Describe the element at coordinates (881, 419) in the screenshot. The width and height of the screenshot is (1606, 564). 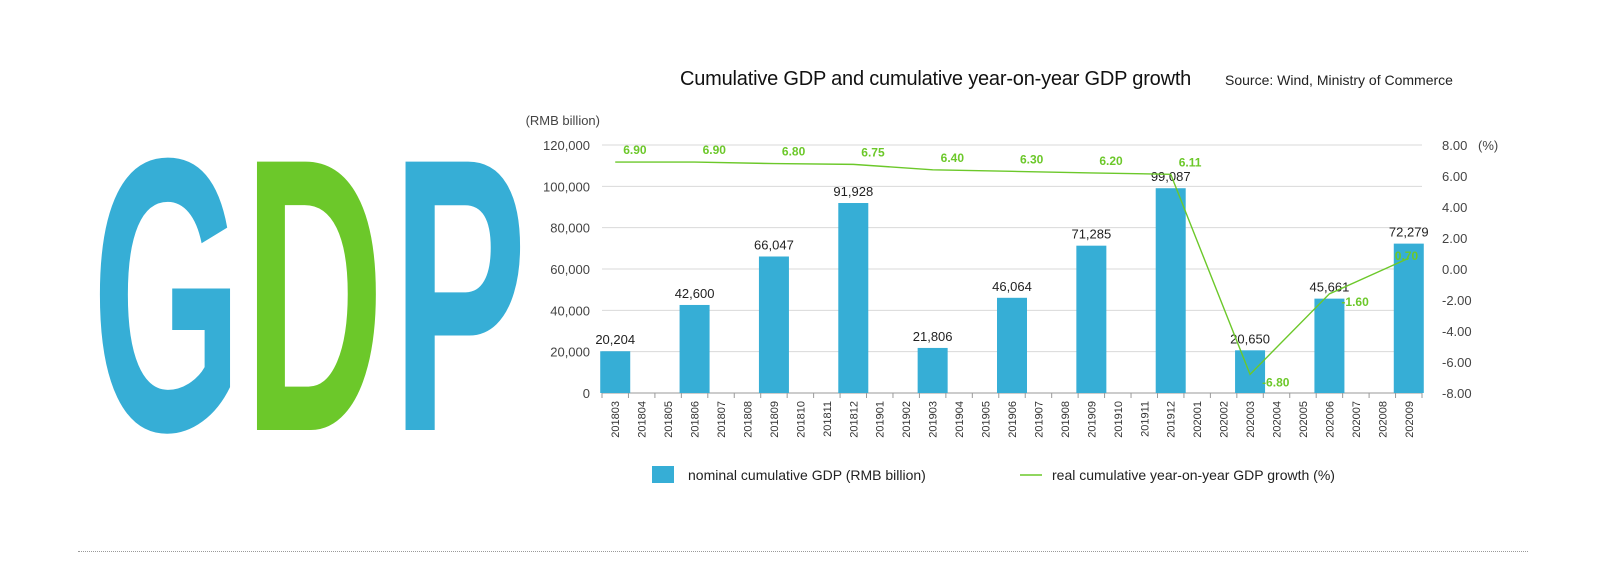
I see `x-tick-label: 201901` at that location.